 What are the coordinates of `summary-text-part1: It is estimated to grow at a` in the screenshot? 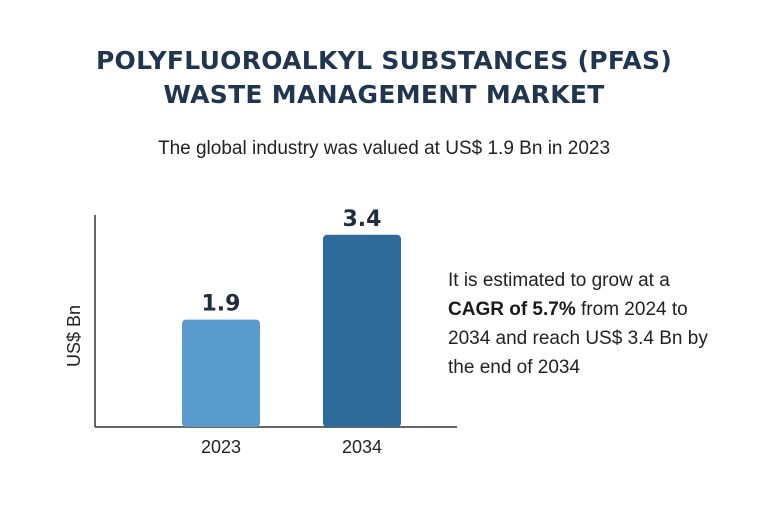 It's located at (559, 280).